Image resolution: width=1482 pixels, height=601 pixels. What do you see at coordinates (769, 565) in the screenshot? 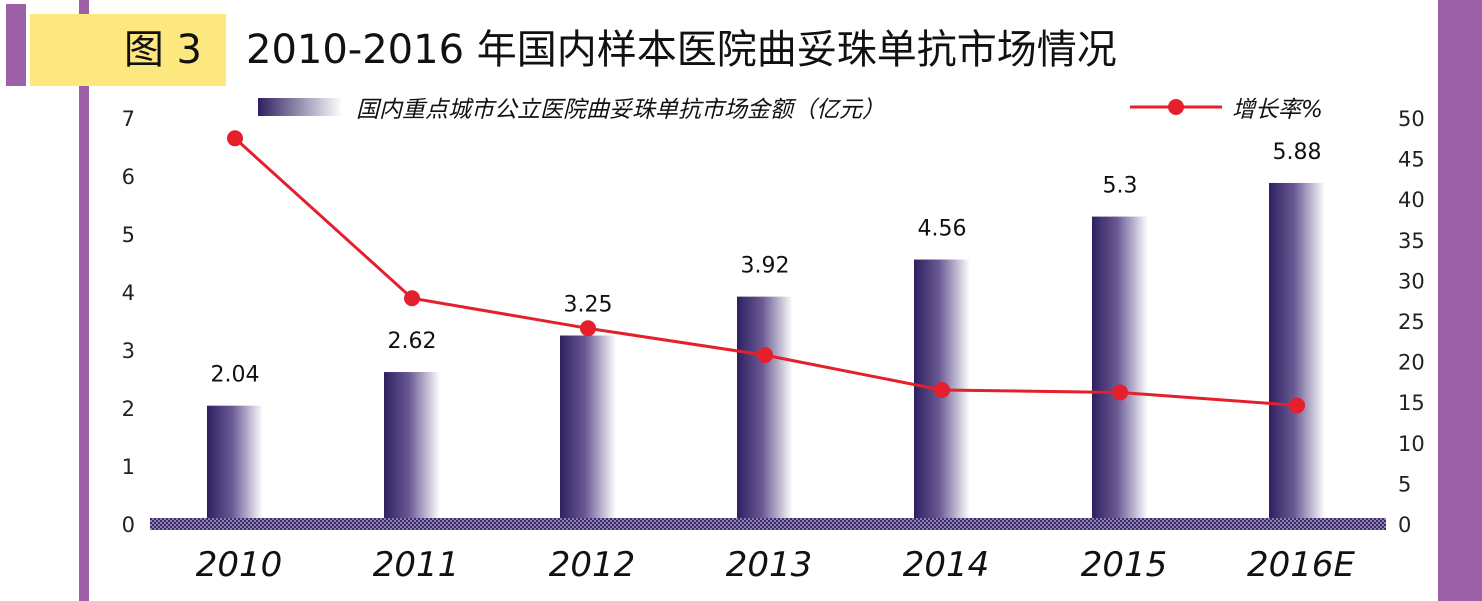
I see `x-axis-tick: 2013` at bounding box center [769, 565].